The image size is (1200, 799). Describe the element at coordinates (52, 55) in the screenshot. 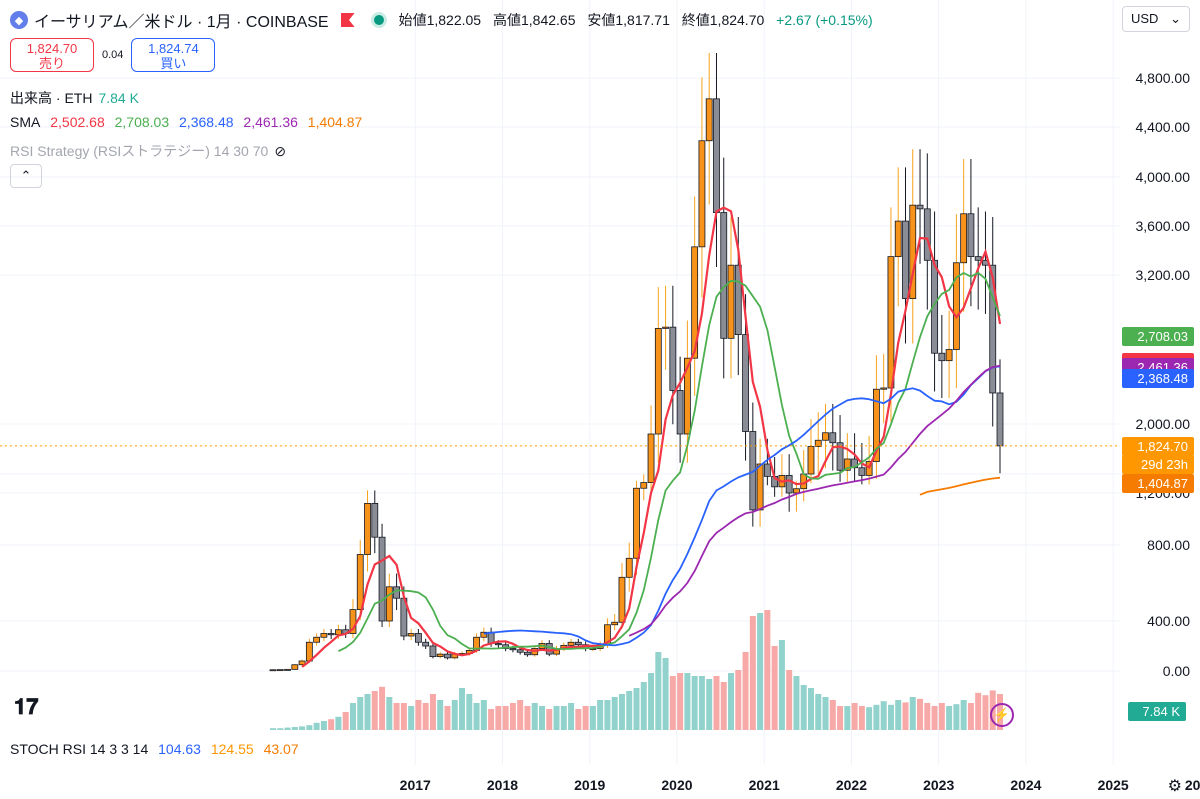

I see `sell-button: 1,824.70 売り` at that location.